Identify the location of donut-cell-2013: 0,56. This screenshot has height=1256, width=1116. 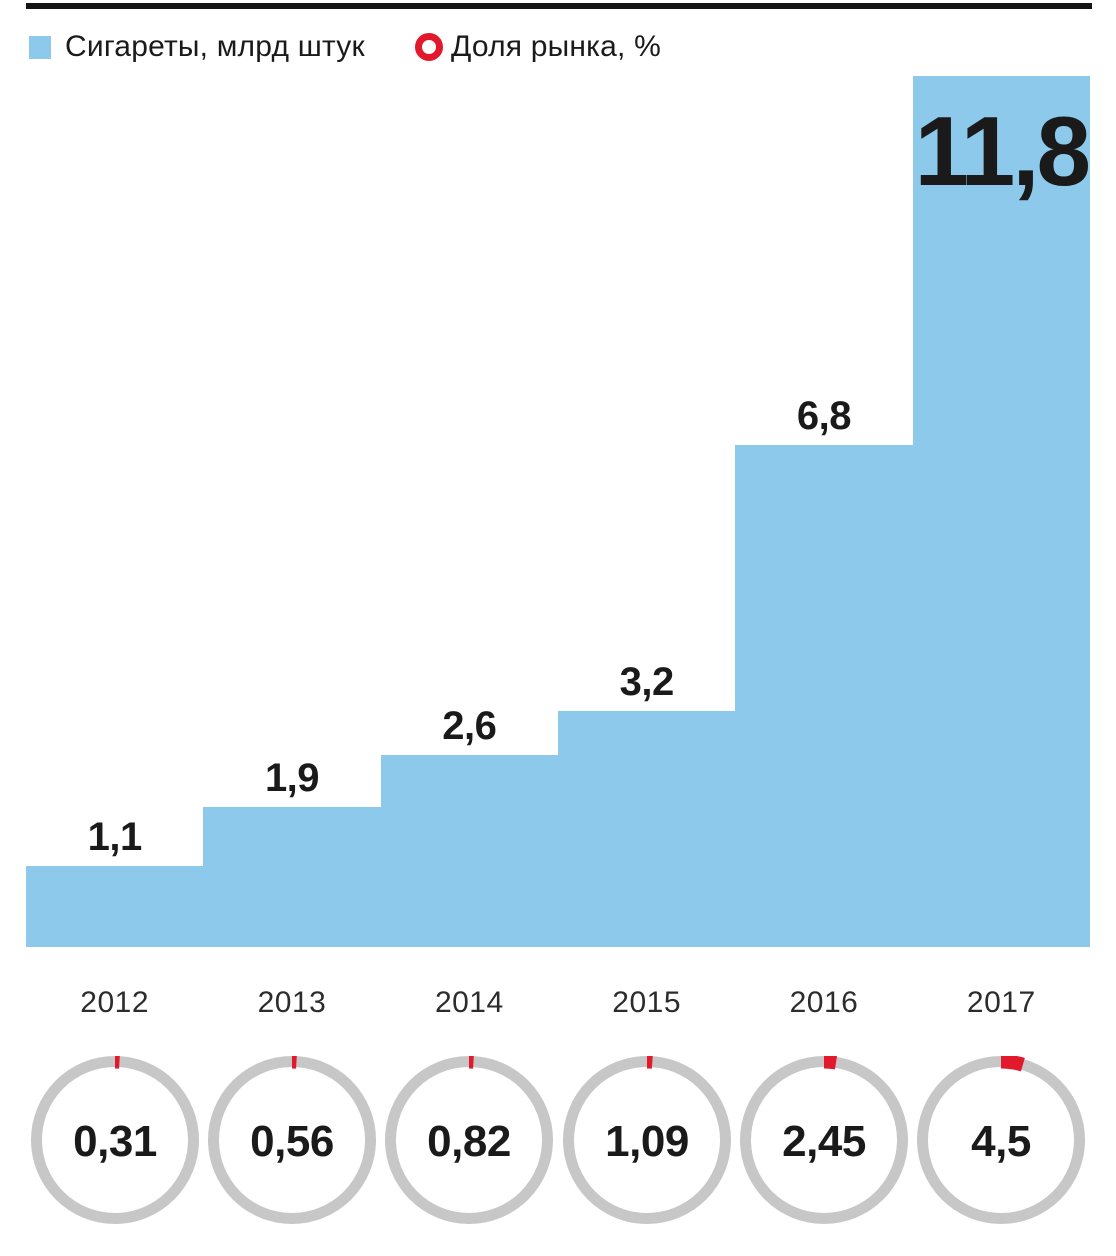
(291, 1140).